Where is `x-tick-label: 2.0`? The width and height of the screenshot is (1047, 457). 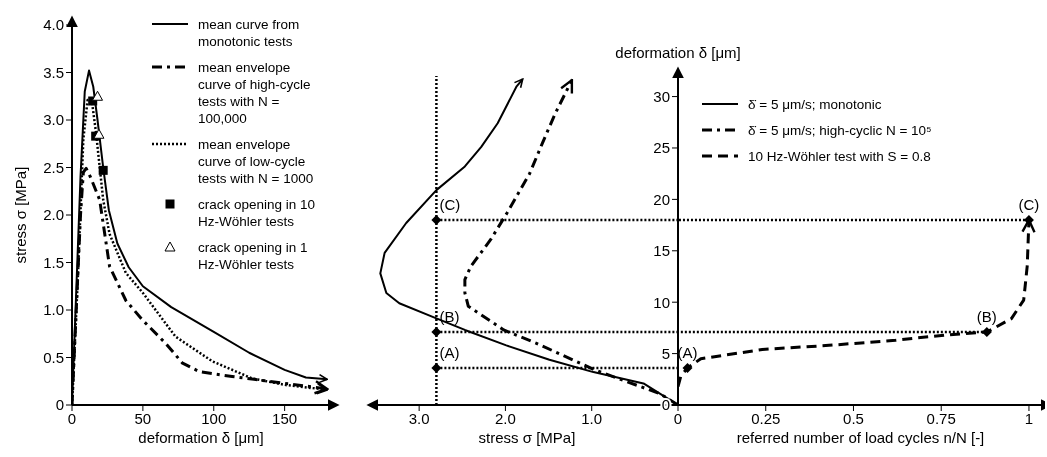
x-tick-label: 2.0 is located at coordinates (505, 418).